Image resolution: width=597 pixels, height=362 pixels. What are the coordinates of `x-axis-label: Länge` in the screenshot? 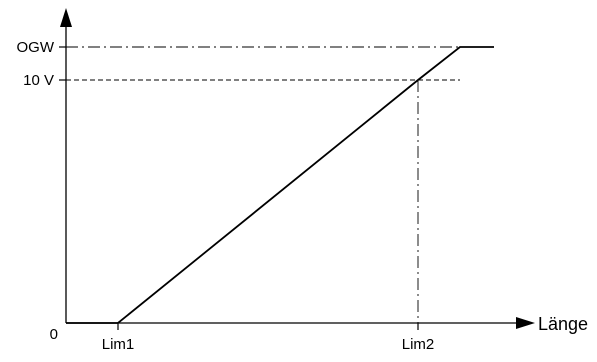 It's located at (563, 324).